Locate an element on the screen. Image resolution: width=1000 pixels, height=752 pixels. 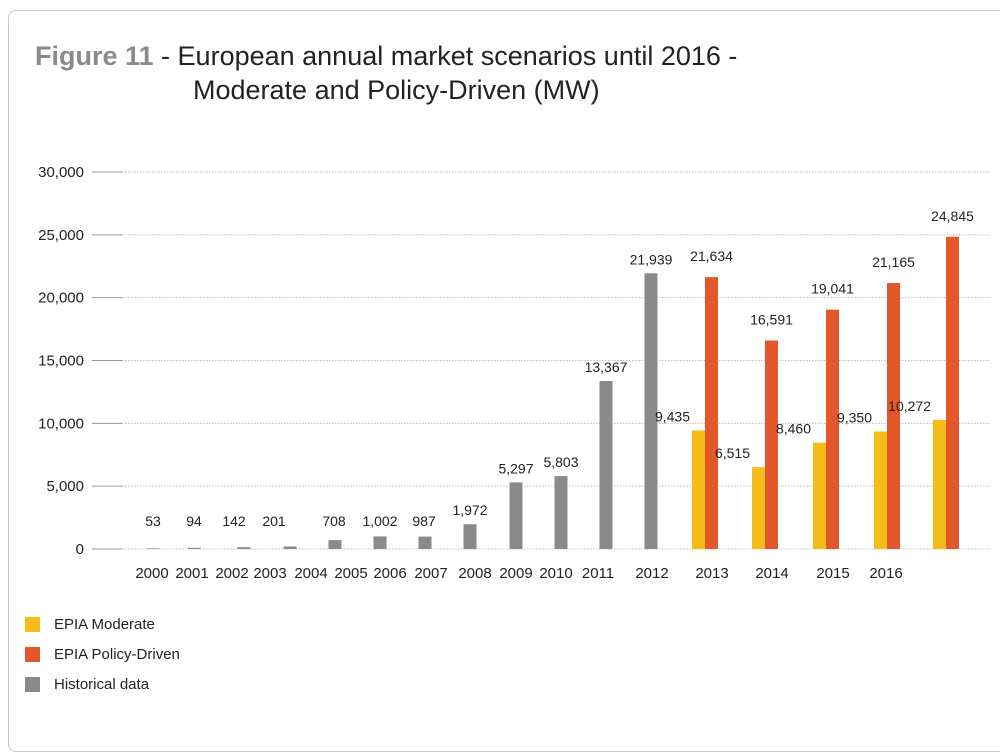
data-label-historical: 53 is located at coordinates (153, 521).